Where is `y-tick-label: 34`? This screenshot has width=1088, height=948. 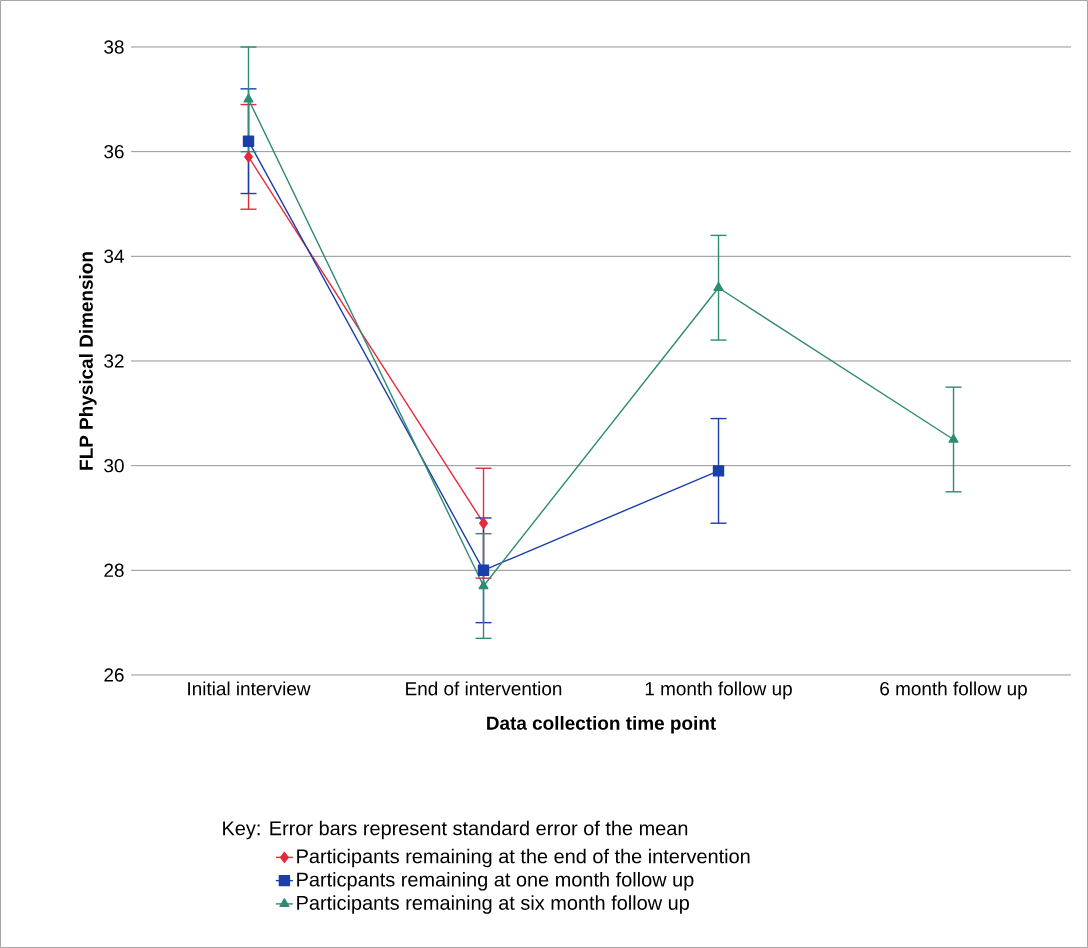
y-tick-label: 34 is located at coordinates (114, 256).